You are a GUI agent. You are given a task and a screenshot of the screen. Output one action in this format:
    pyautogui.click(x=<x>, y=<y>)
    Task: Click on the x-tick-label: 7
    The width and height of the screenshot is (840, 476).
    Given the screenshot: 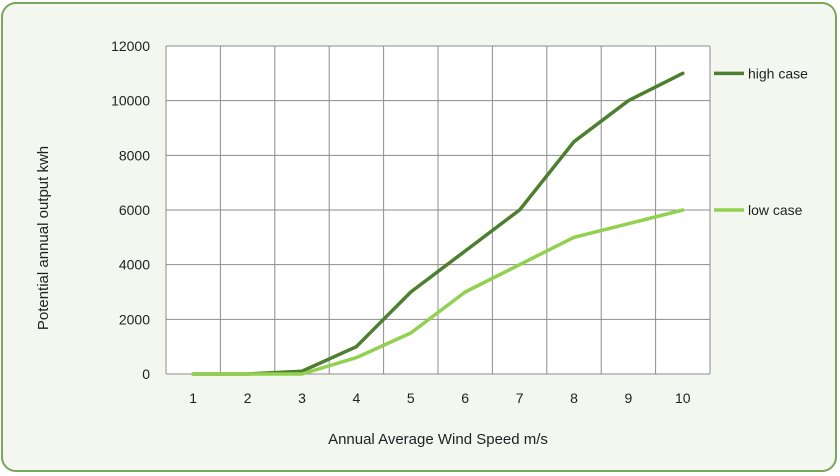 What is the action you would take?
    pyautogui.click(x=520, y=398)
    